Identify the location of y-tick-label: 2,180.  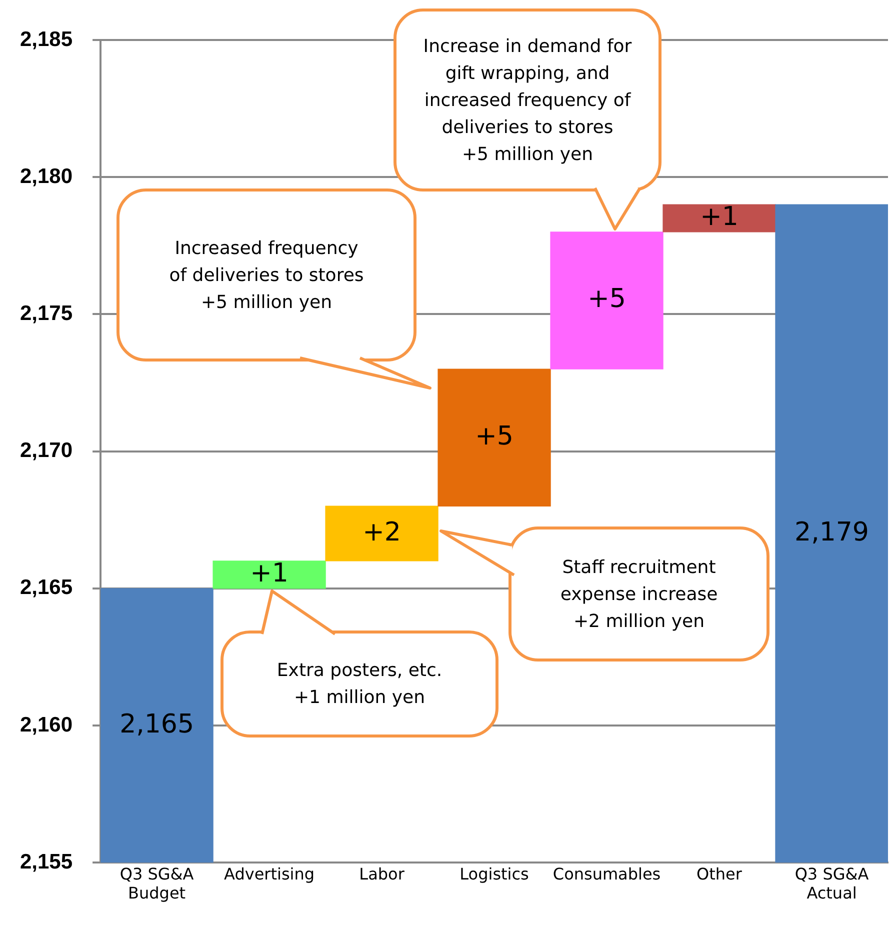
(46, 176).